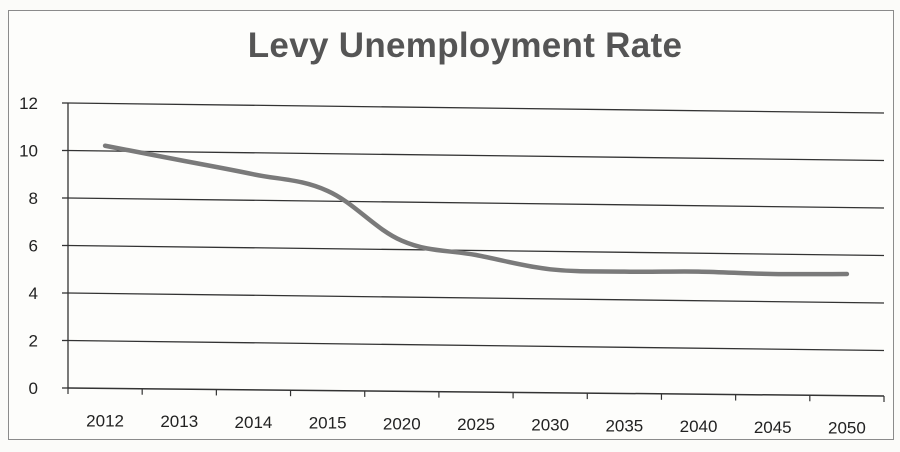 Image resolution: width=900 pixels, height=452 pixels. What do you see at coordinates (33, 198) in the screenshot?
I see `y-tick-label: 8` at bounding box center [33, 198].